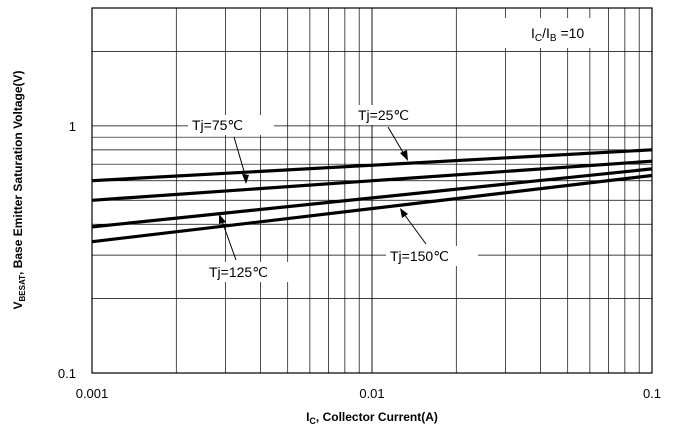 The image size is (678, 430). I want to click on annotation-text: Tj=125℃, so click(238, 272).